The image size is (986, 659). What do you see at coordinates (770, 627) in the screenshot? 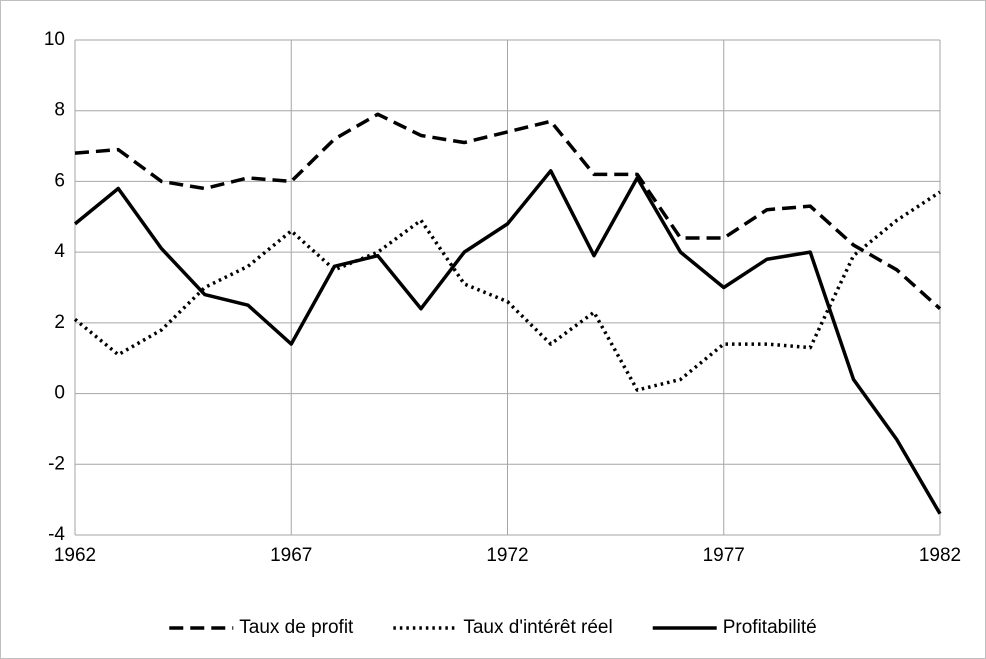
I see `legend-label: Profitabilité` at bounding box center [770, 627].